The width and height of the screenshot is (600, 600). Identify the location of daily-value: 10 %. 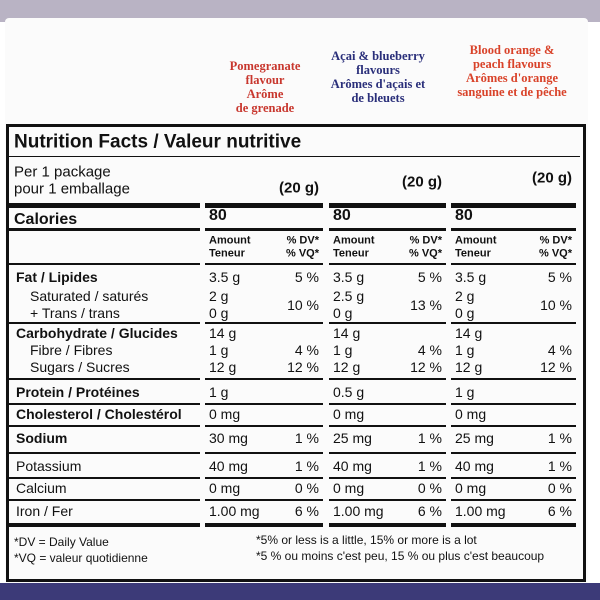
(556, 304).